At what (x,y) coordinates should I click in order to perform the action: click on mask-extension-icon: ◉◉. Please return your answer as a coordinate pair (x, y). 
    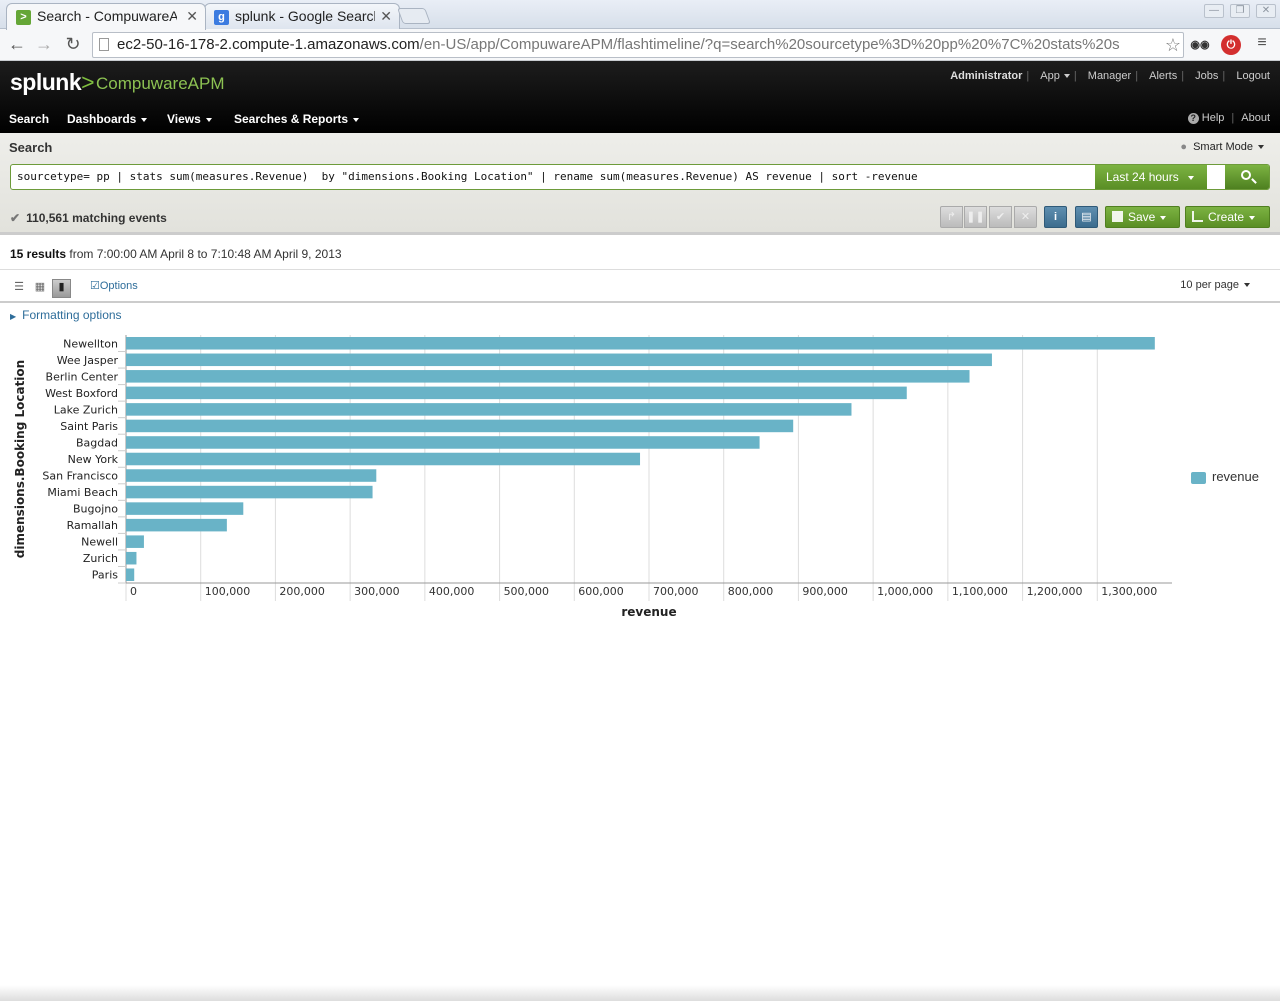
    Looking at the image, I should click on (1200, 45).